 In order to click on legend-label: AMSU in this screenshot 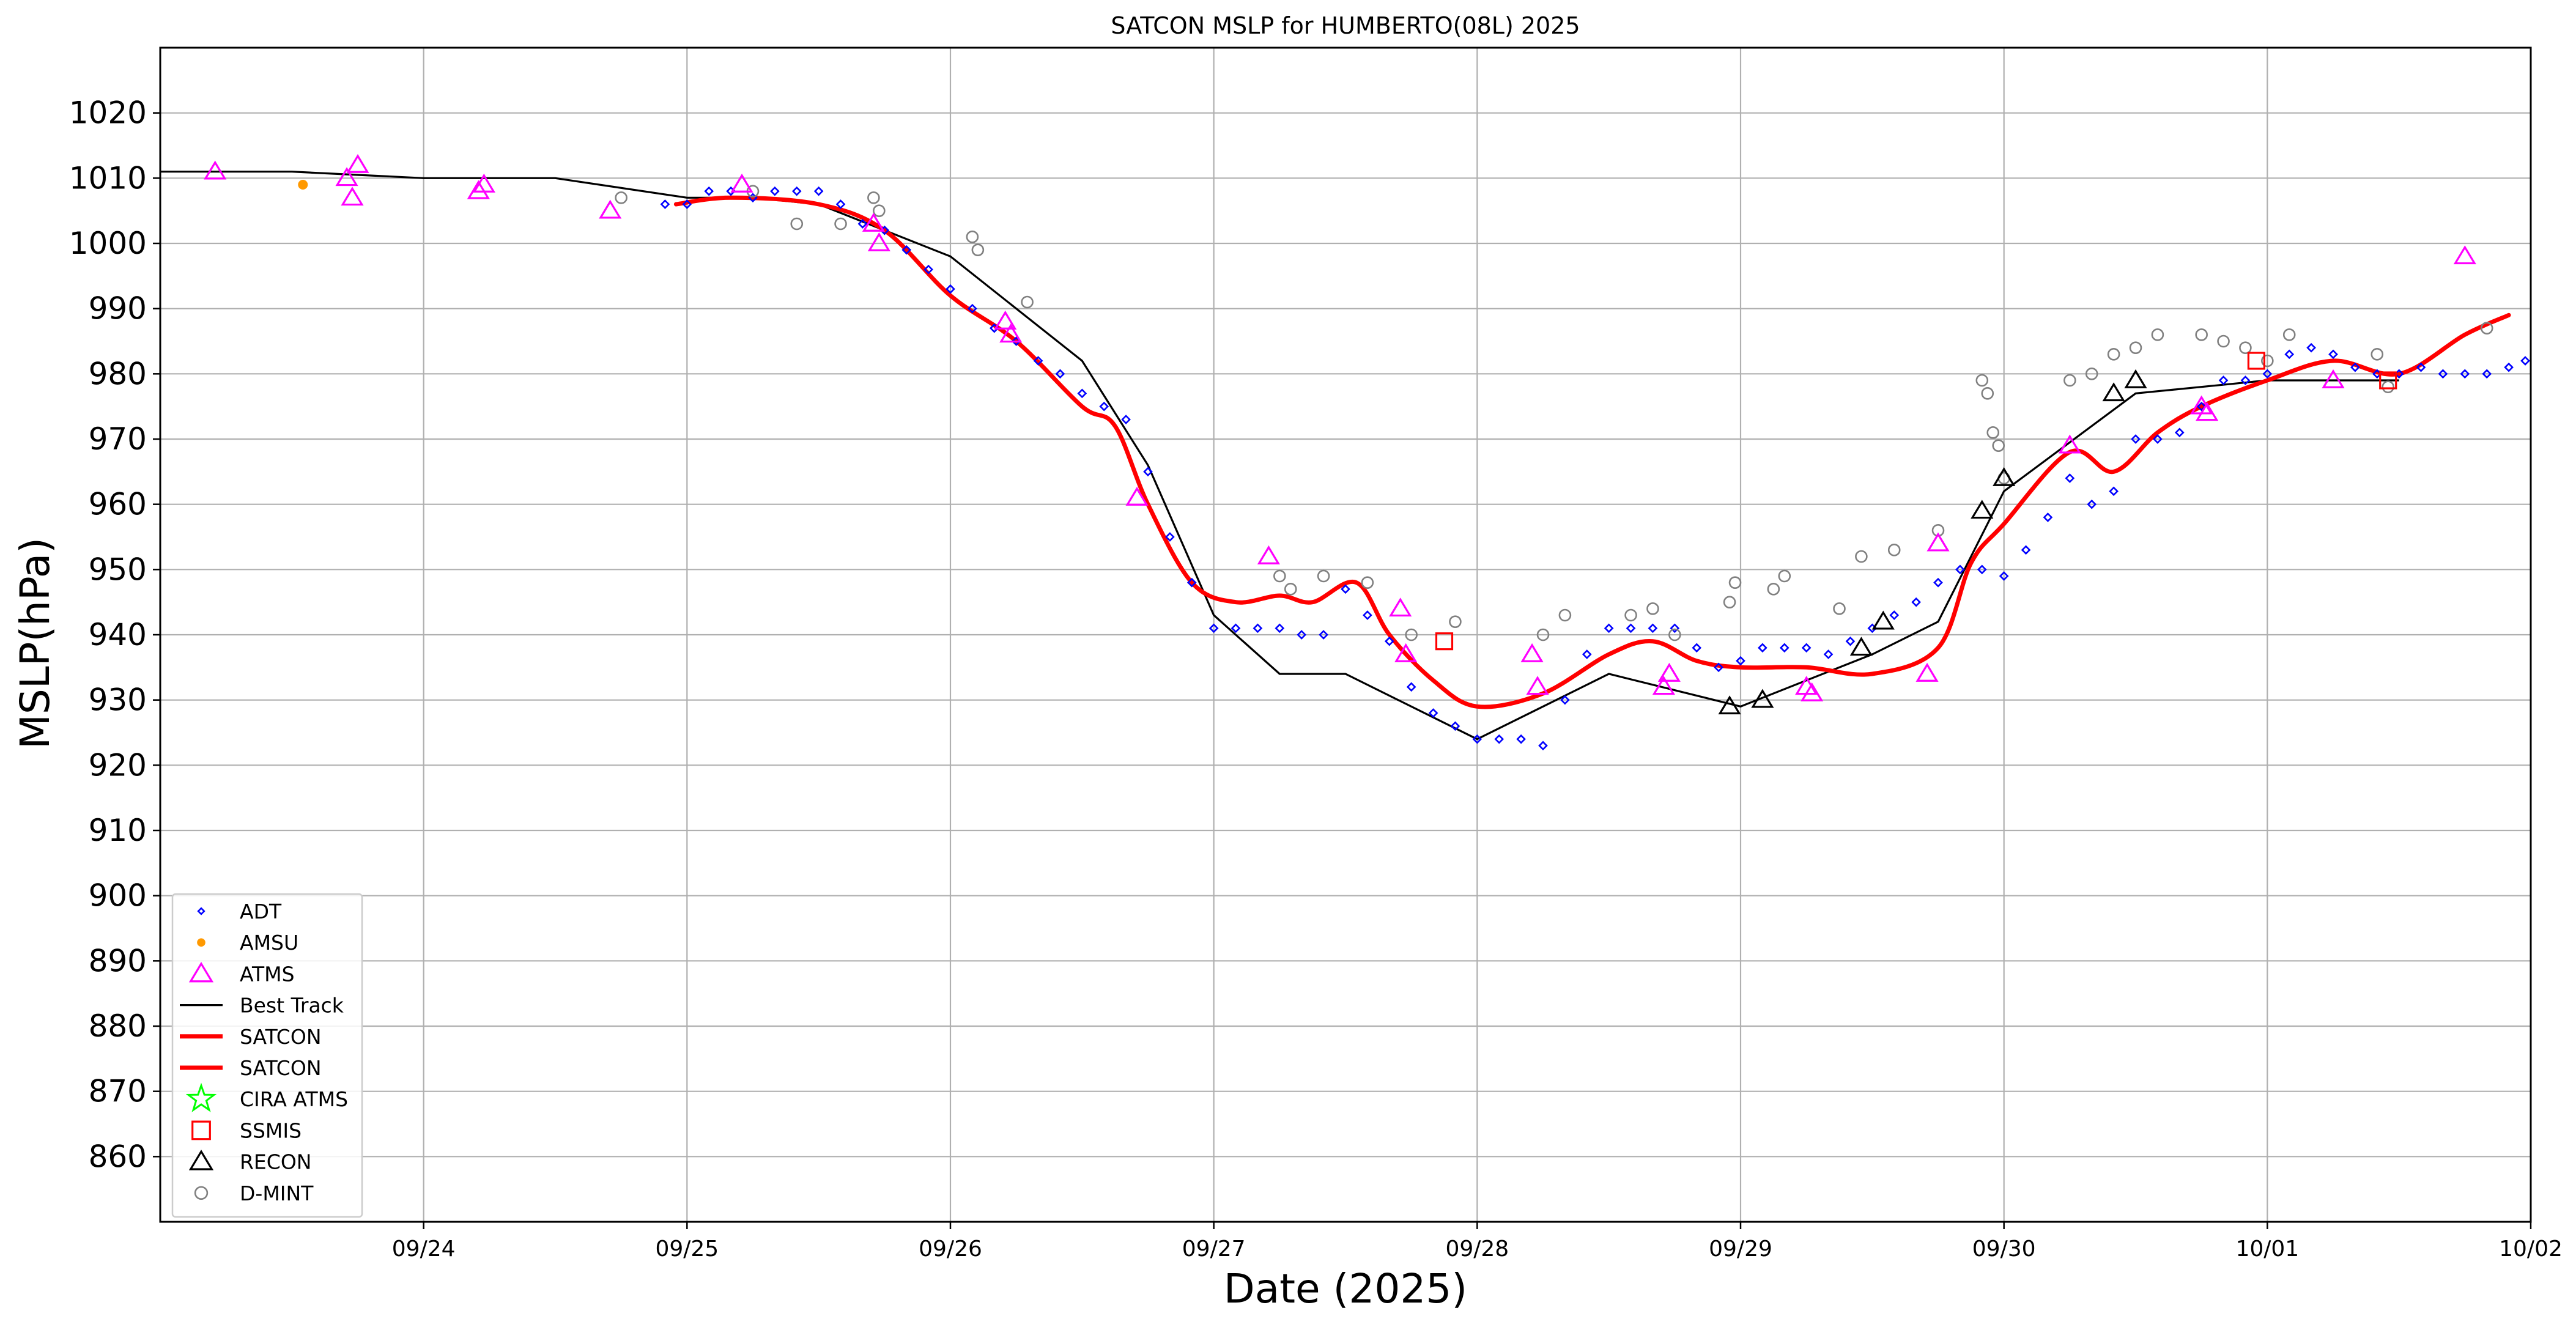, I will do `click(269, 943)`.